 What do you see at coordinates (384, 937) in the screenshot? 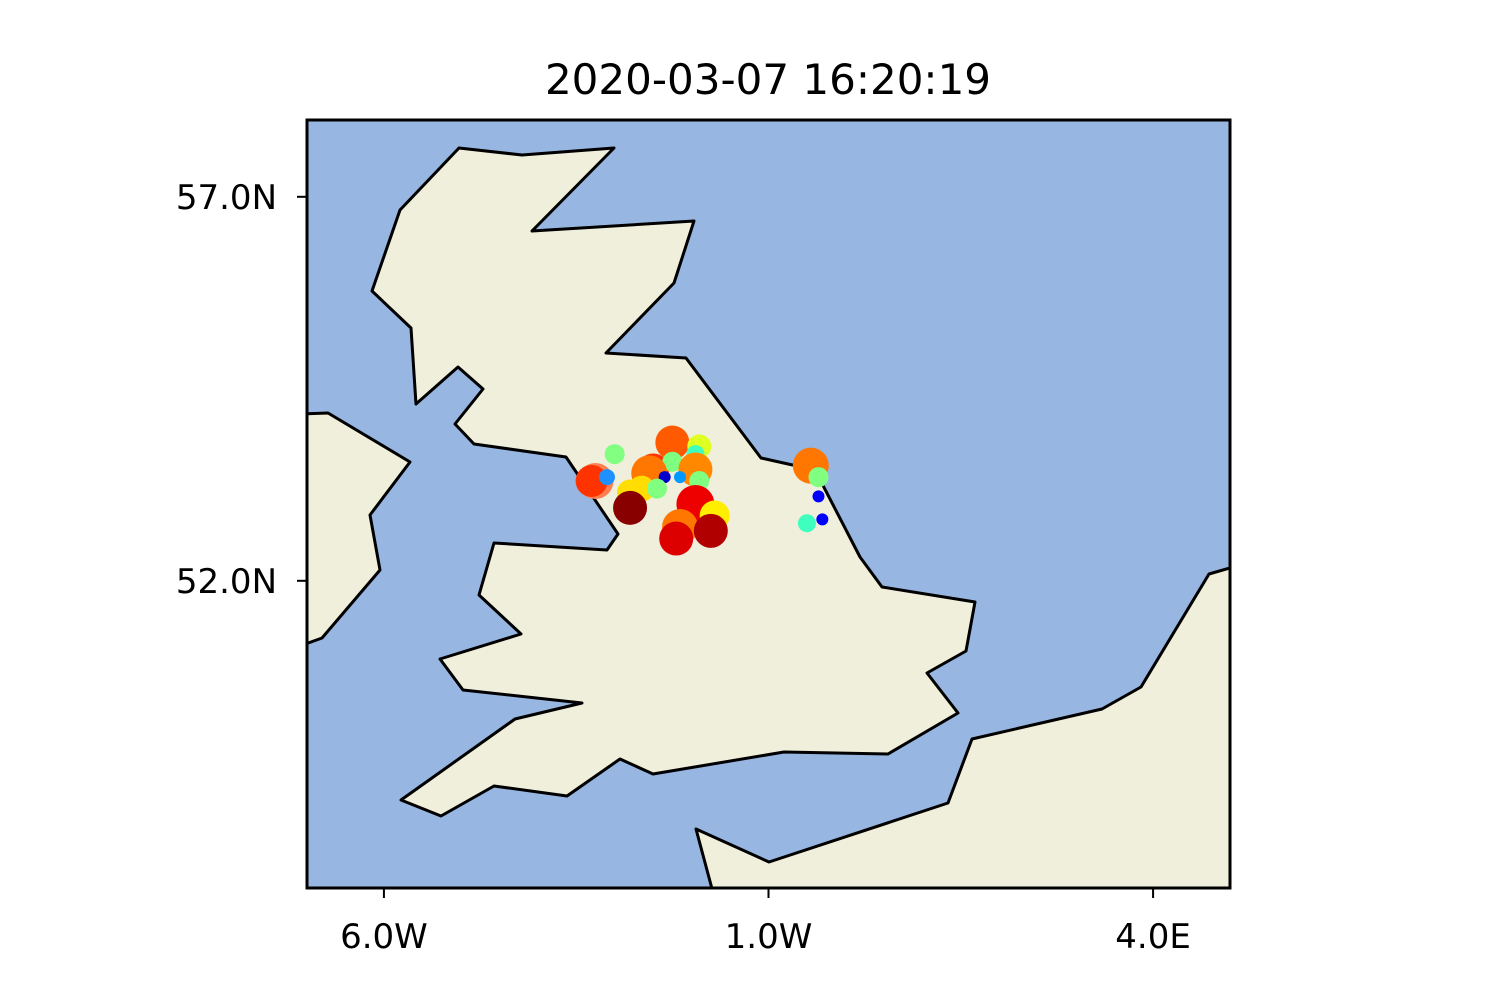
I see `x-tick-label: 6.0W` at bounding box center [384, 937].